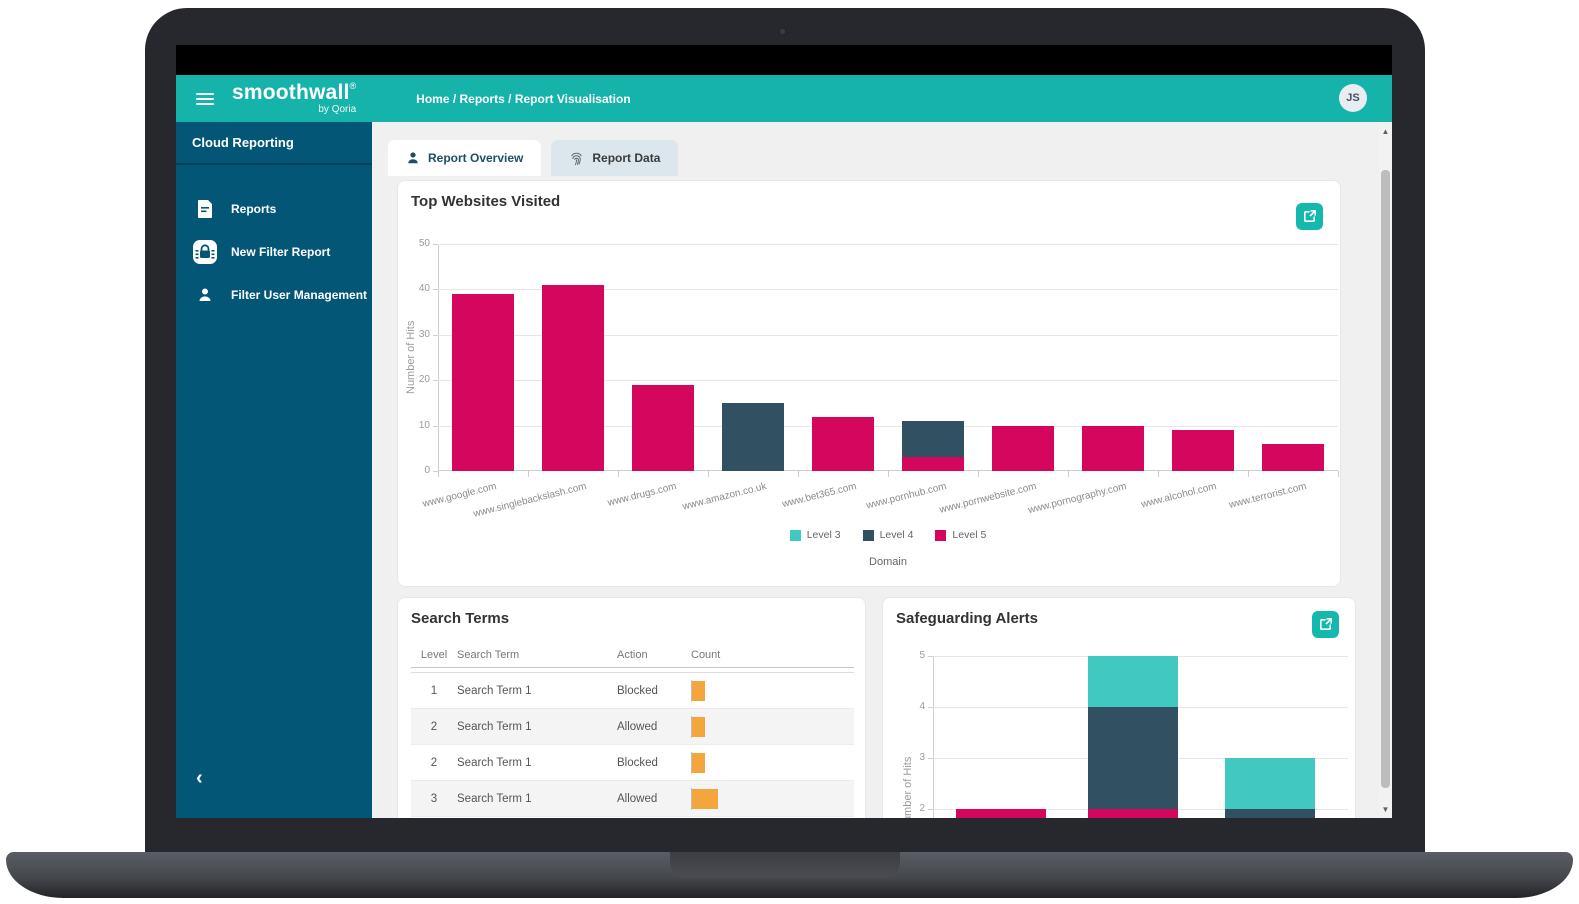 This screenshot has height=904, width=1579. What do you see at coordinates (576, 158) in the screenshot?
I see `fingerprint-icon` at bounding box center [576, 158].